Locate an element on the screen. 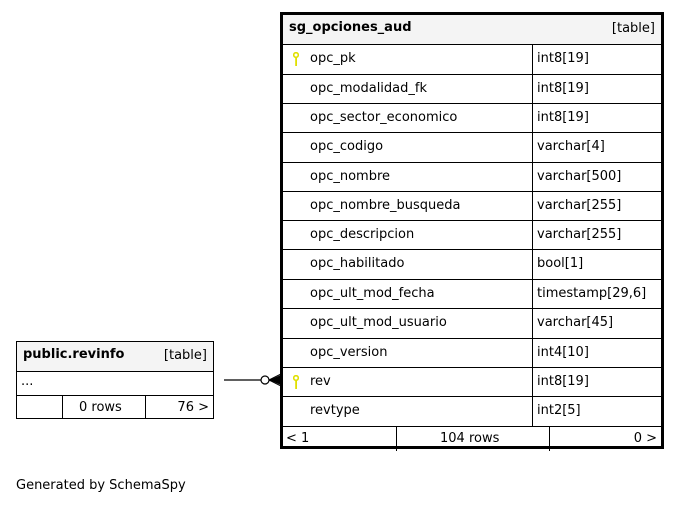 This screenshot has width=681, height=505. column-name: opc_version is located at coordinates (349, 352).